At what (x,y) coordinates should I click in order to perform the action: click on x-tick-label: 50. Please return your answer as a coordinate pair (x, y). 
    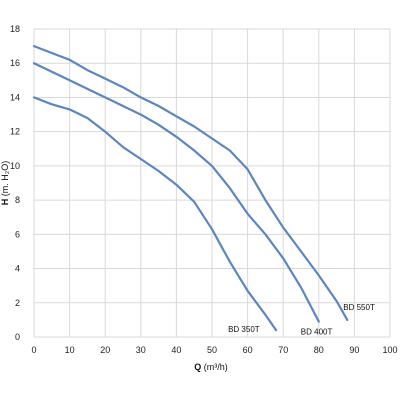
    Looking at the image, I should click on (212, 350).